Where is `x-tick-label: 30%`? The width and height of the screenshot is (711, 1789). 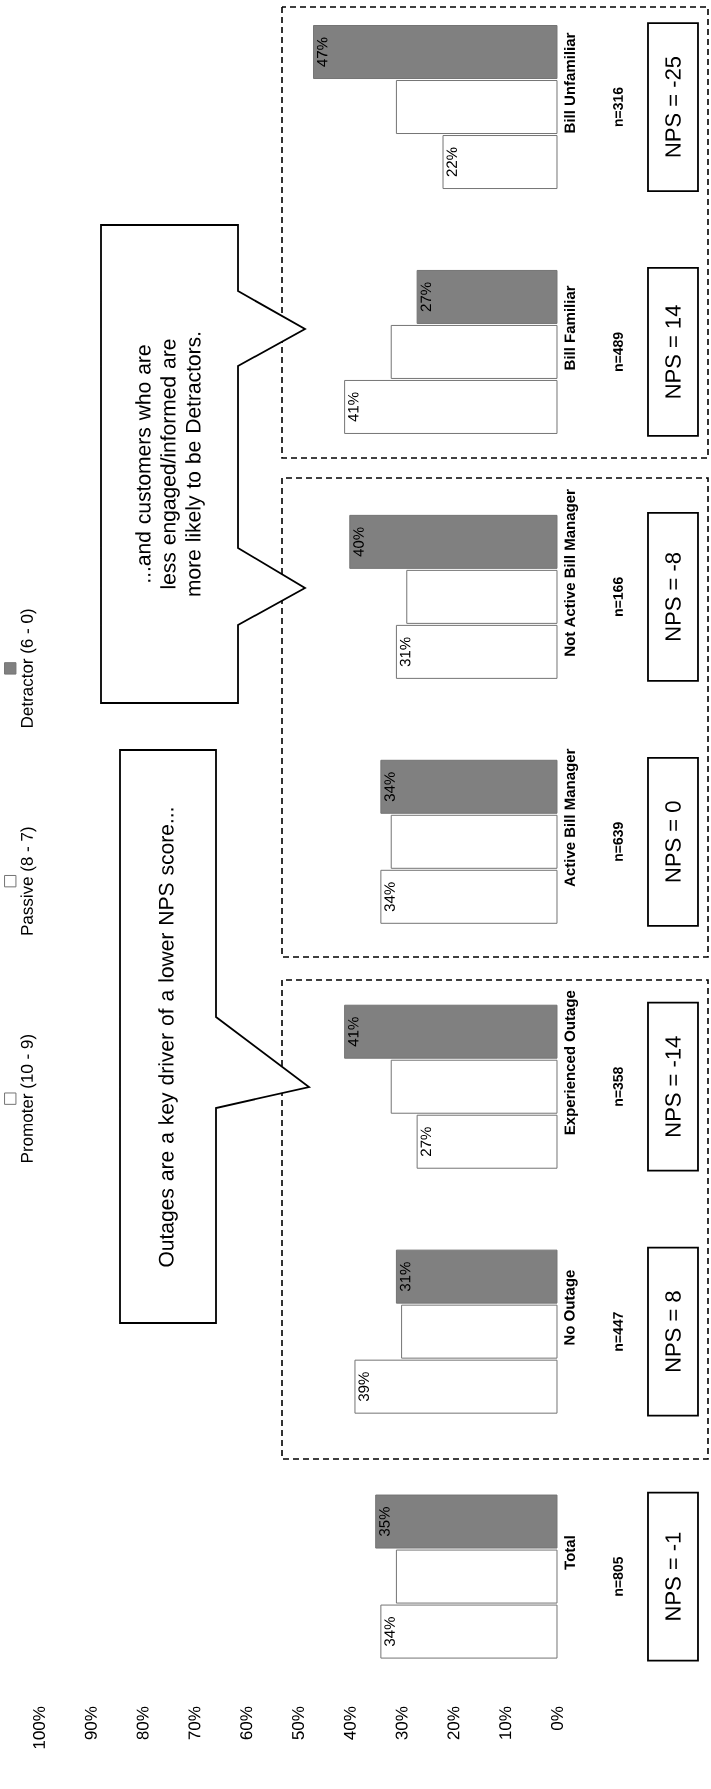 x-tick-label: 30% is located at coordinates (401, 1723).